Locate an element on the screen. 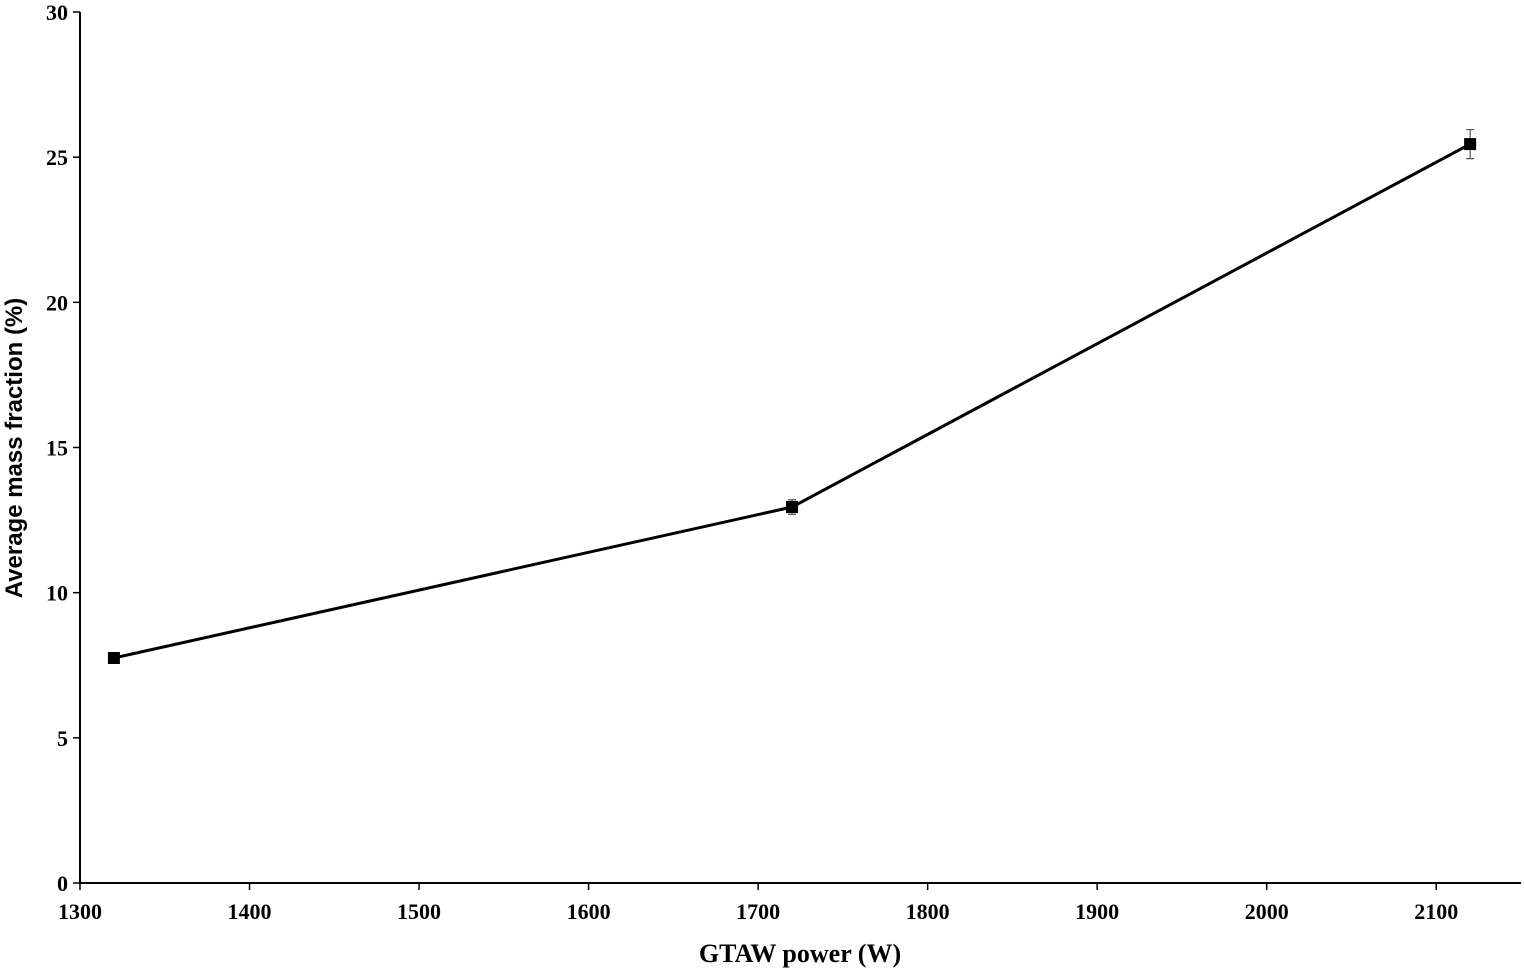  y-tick-label: 25 is located at coordinates (57, 157).